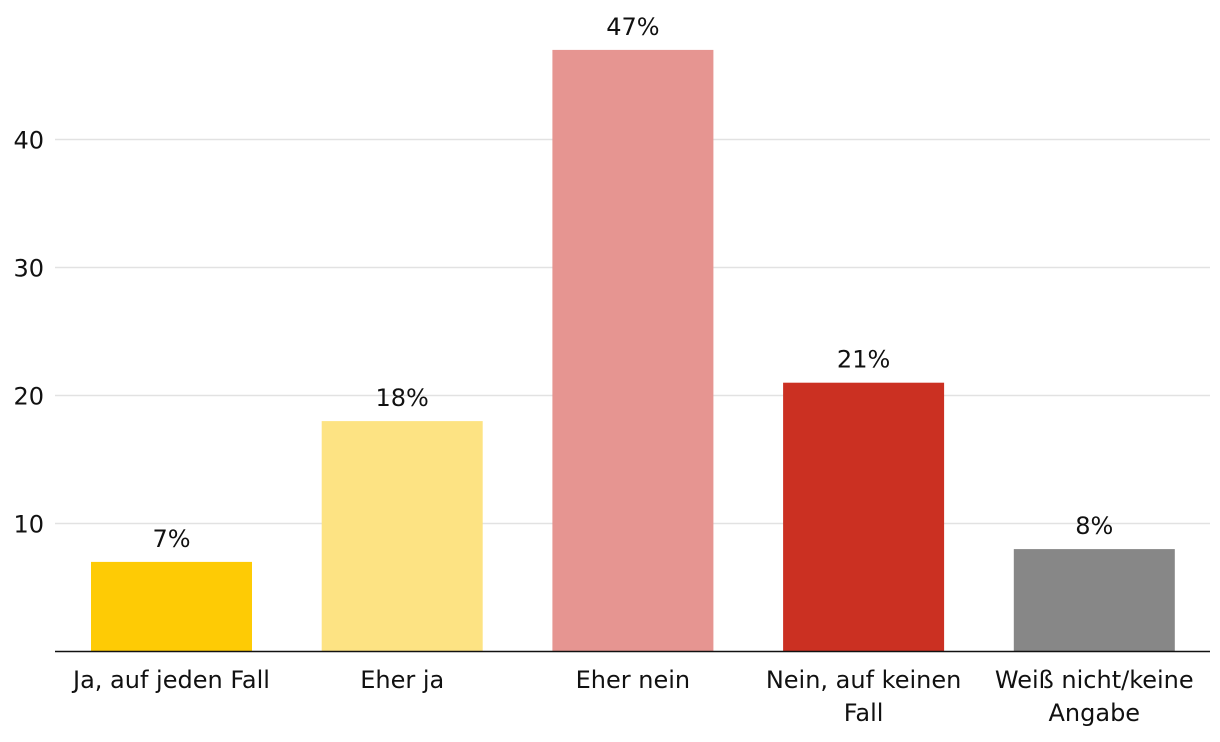 The width and height of the screenshot is (1220, 742). What do you see at coordinates (171, 539) in the screenshot?
I see `bar-value-label: 7%` at bounding box center [171, 539].